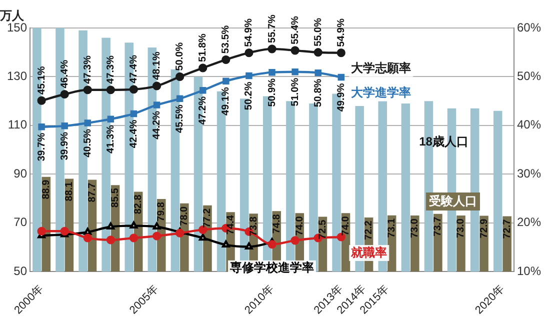 This screenshot has height=322, width=550. What do you see at coordinates (12, 15) in the screenshot?
I see `y-axis-title: 万人` at bounding box center [12, 15].